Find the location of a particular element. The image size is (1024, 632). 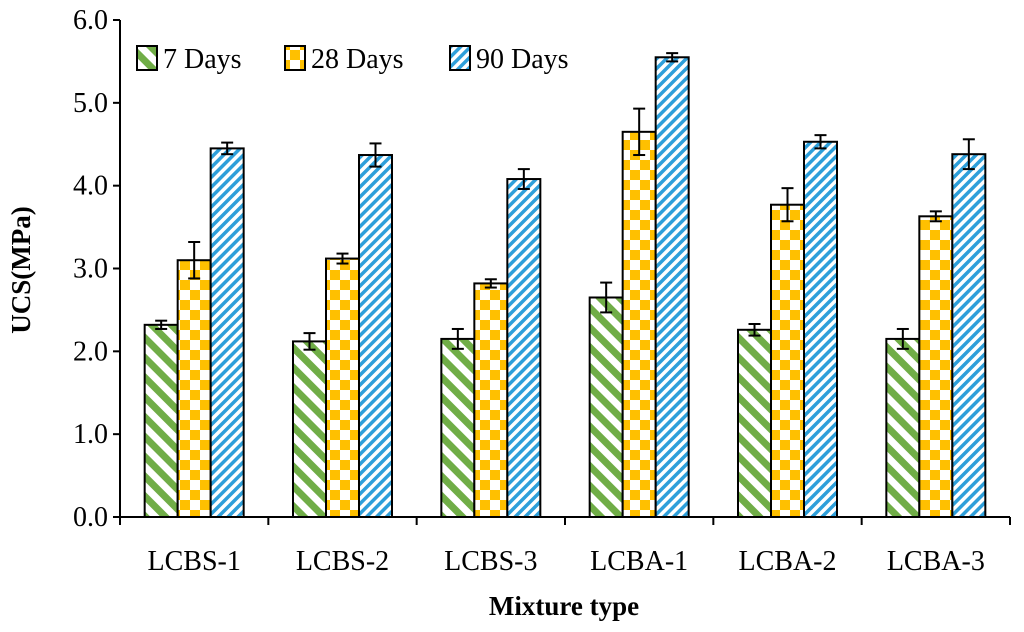

legend-label: 7 Days is located at coordinates (202, 59).